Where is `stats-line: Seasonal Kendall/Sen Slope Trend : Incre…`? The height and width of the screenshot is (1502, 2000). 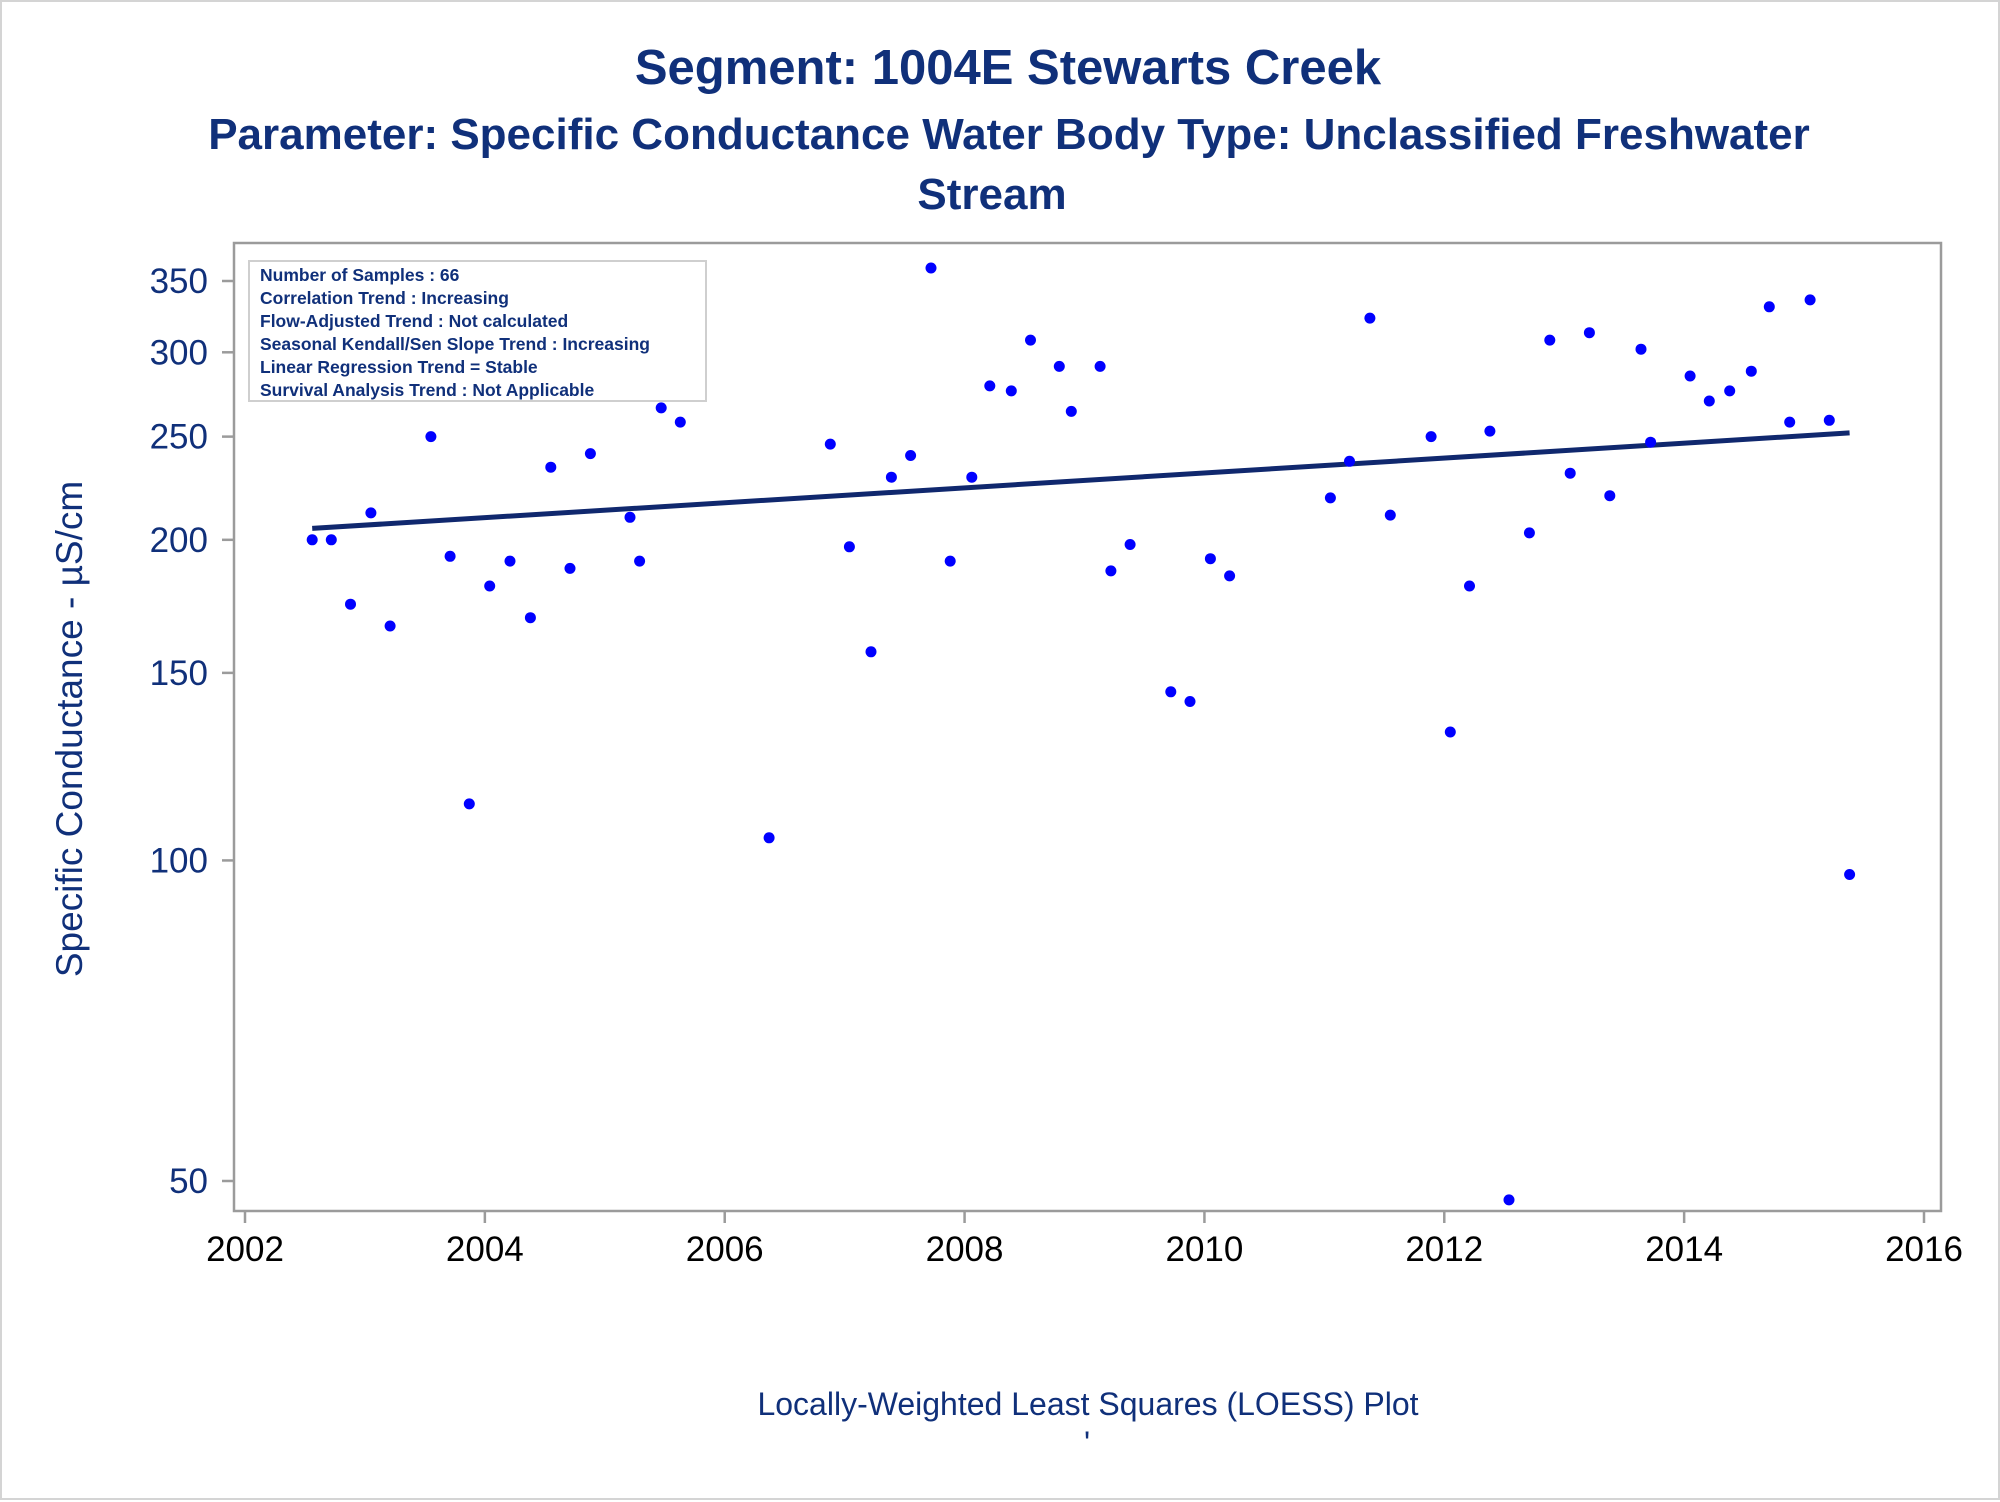 stats-line: Seasonal Kendall/Sen Slope Trend : Incre… is located at coordinates (455, 344).